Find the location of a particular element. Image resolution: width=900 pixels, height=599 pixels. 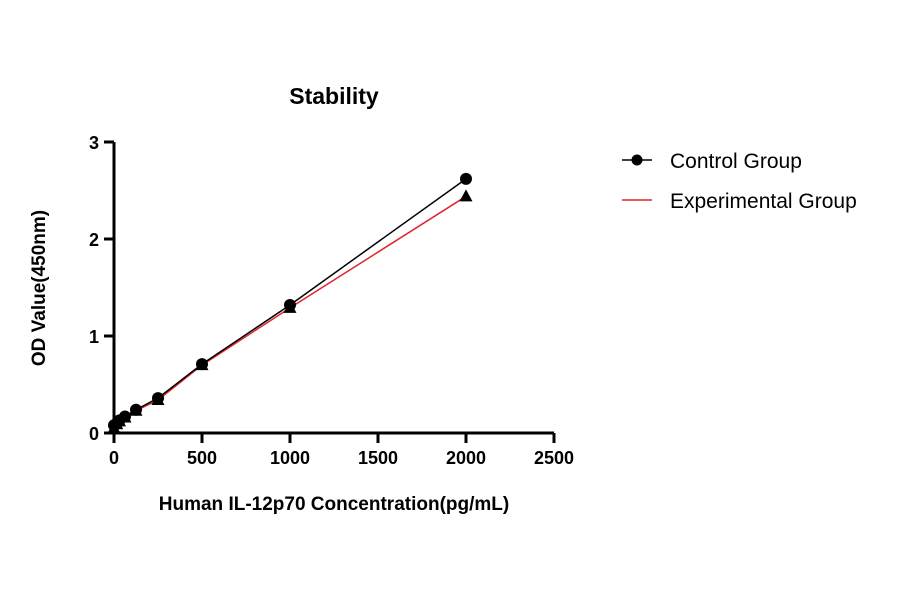

legend-marker-control is located at coordinates (637, 160).